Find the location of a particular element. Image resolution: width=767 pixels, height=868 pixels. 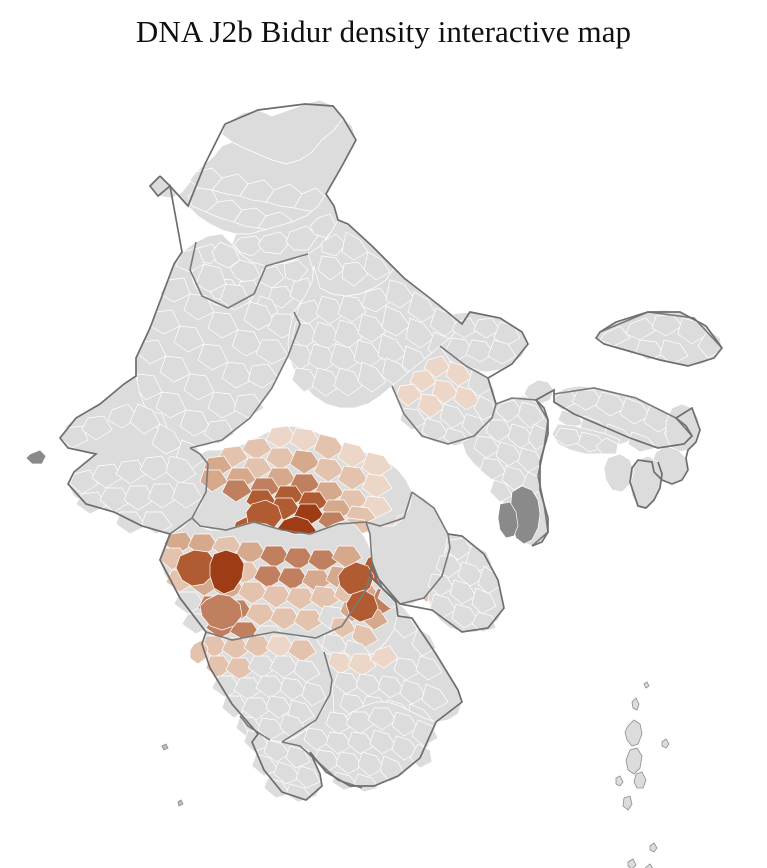

west-bengal-districts is located at coordinates (511, 451).